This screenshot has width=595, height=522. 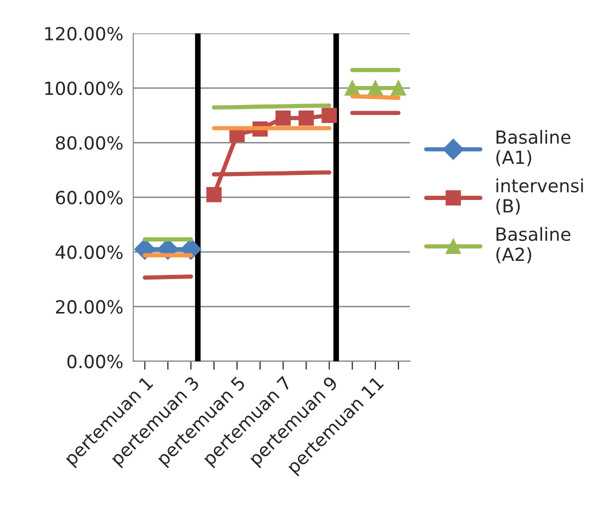 I want to click on legend-label: Basaline (A1), so click(x=533, y=148).